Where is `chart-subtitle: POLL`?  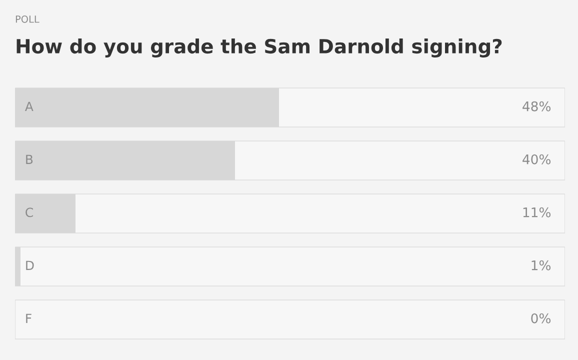 chart-subtitle: POLL is located at coordinates (28, 19).